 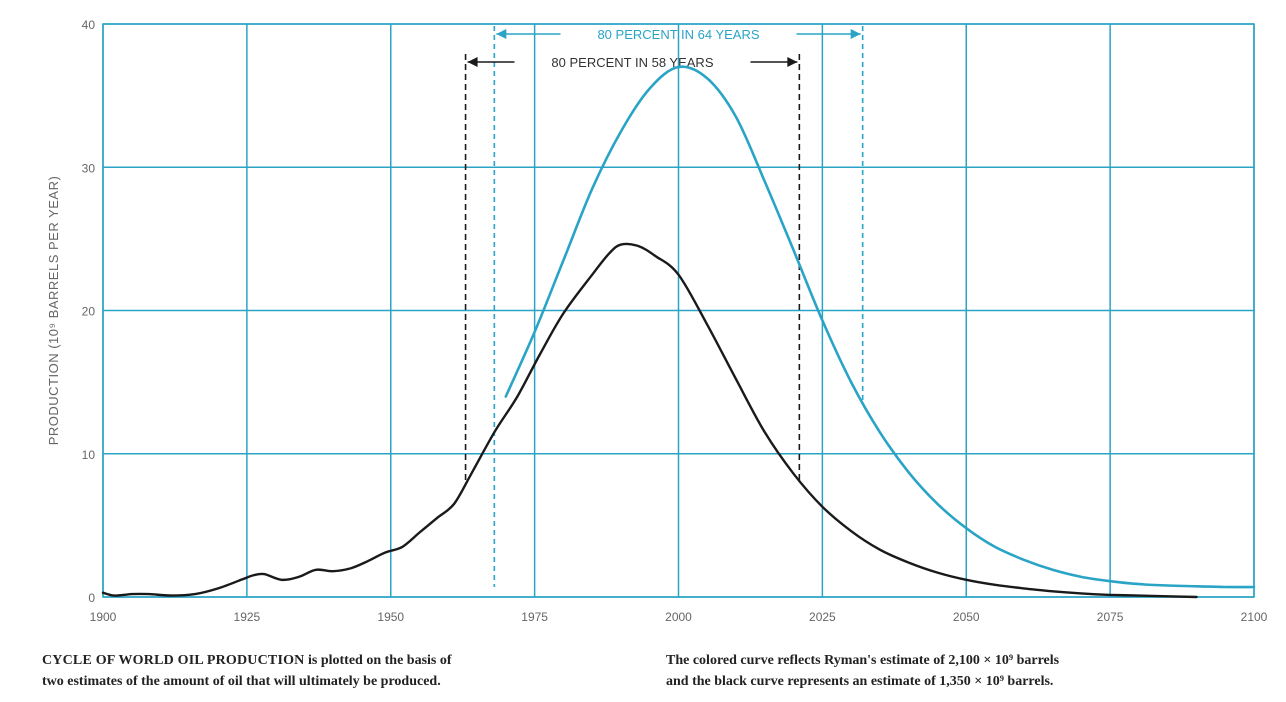 I want to click on y-tick-label: 0, so click(x=91, y=598).